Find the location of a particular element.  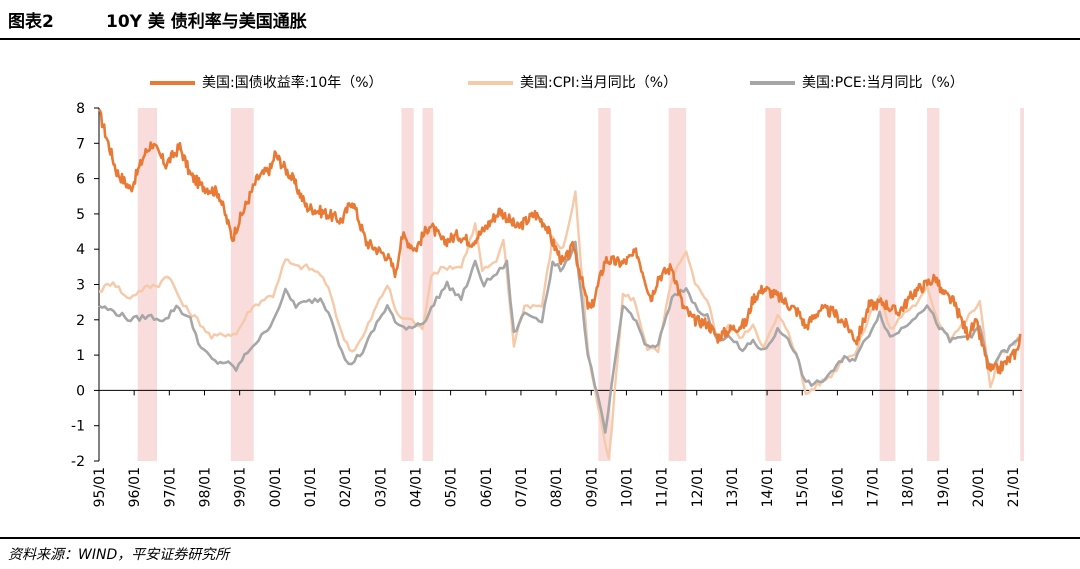

figure-label: 图表2 is located at coordinates (31, 22).